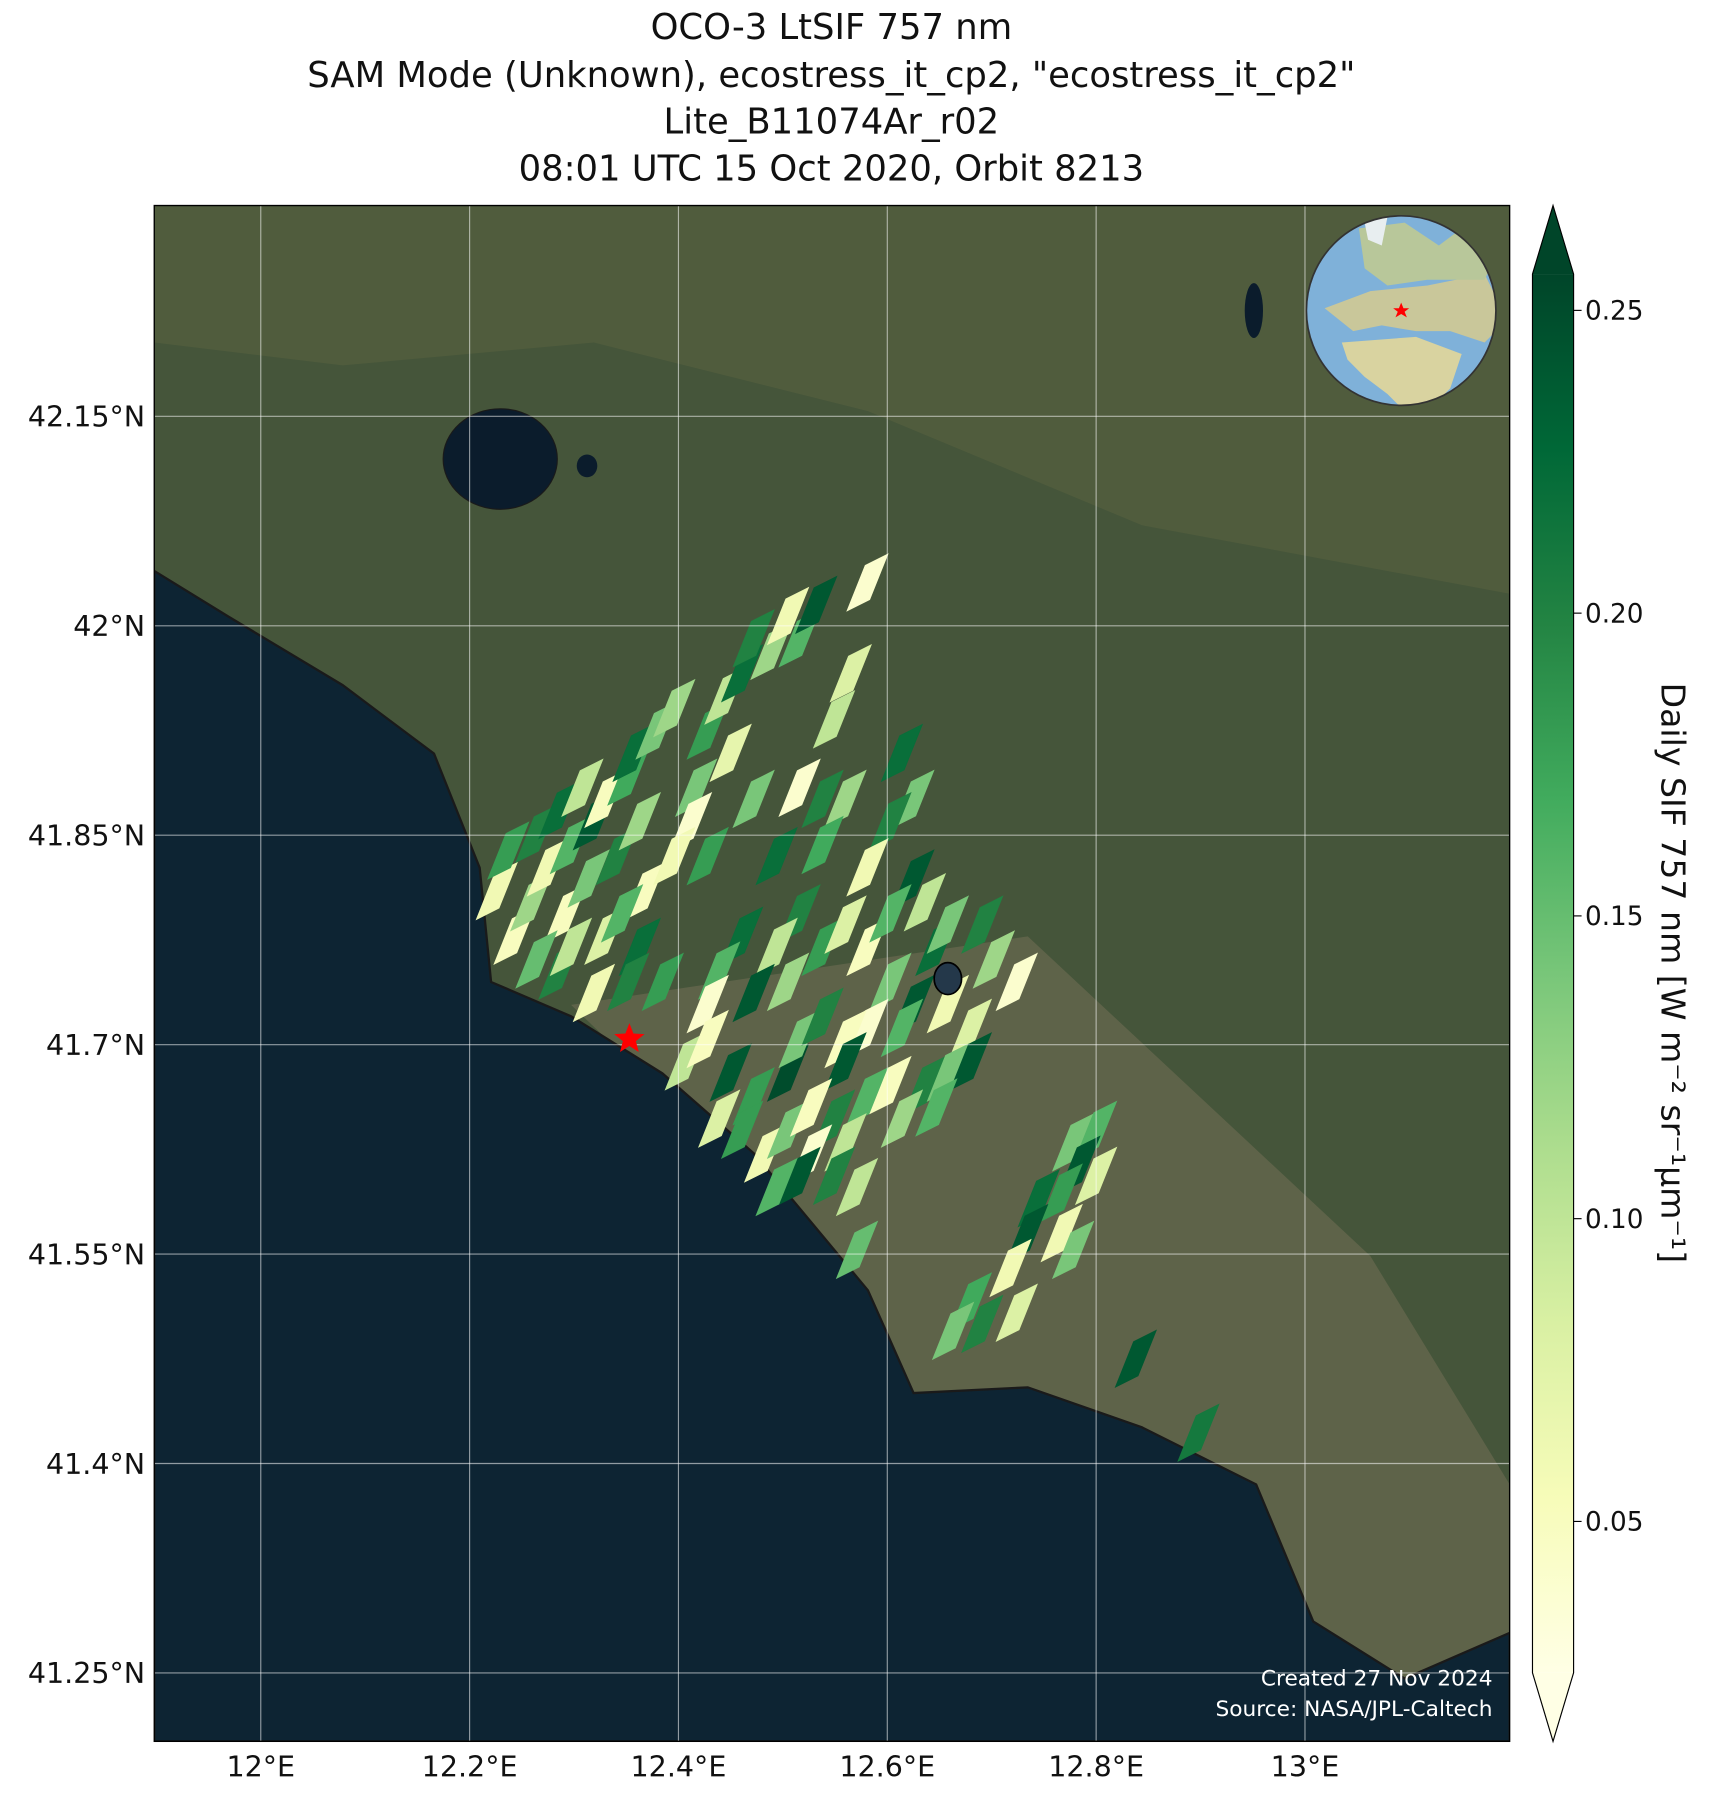  Describe the element at coordinates (1614, 614) in the screenshot. I see `colorbar-tick-label: 0.20` at that location.